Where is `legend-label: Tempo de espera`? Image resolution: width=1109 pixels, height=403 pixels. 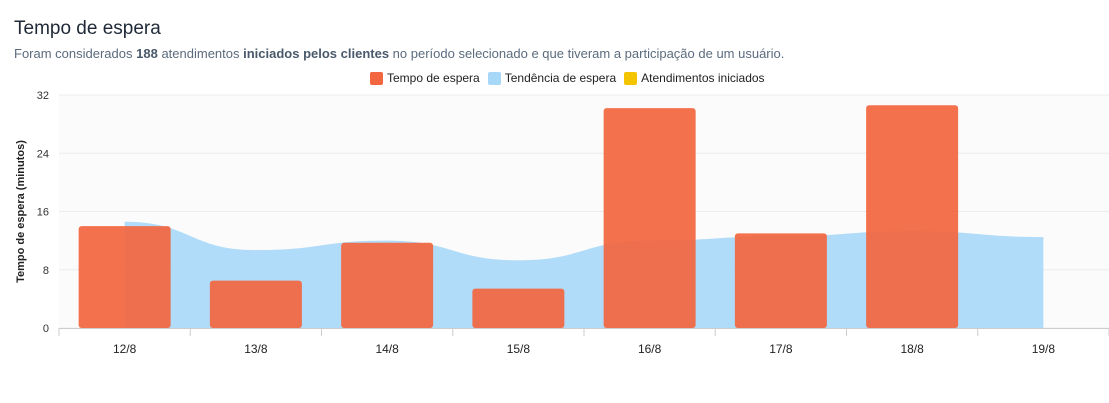 legend-label: Tempo de espera is located at coordinates (433, 78).